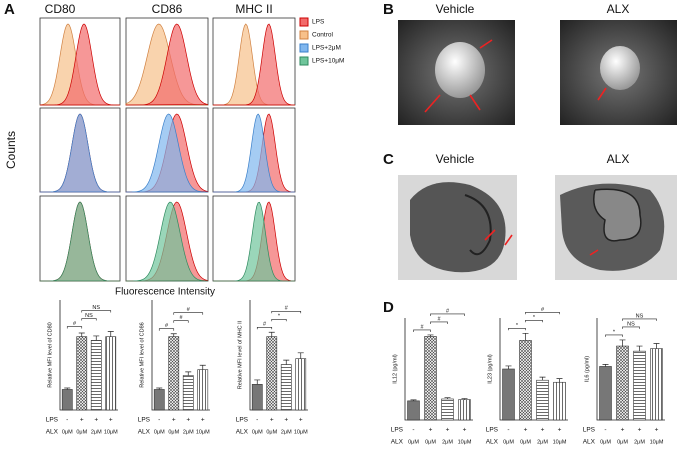  What do you see at coordinates (618, 9) in the screenshot?
I see `image-title: ALX` at bounding box center [618, 9].